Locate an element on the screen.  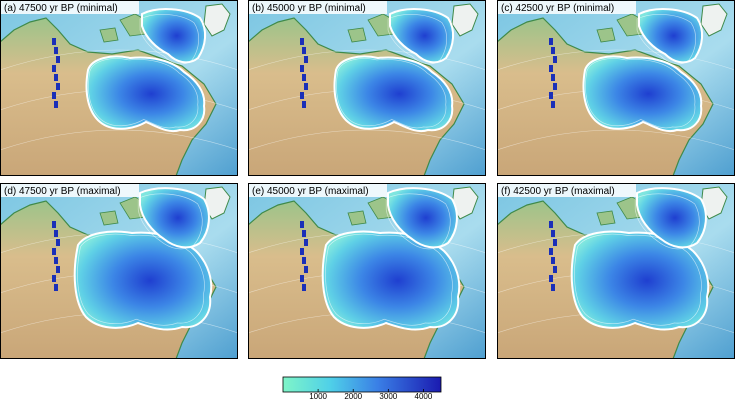
panel-label: (d) 47500 yr BP (maximal) is located at coordinates (62, 191).